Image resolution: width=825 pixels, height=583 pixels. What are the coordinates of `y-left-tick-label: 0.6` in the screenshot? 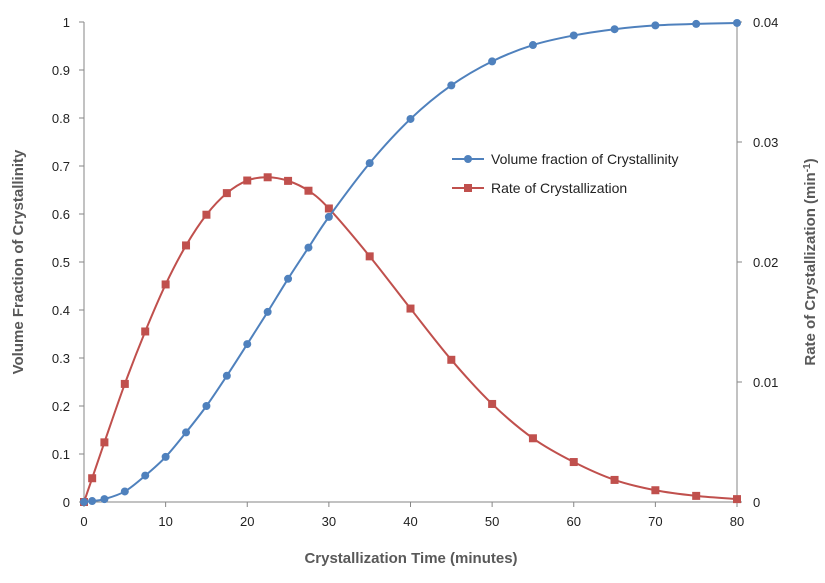 It's located at (61, 214).